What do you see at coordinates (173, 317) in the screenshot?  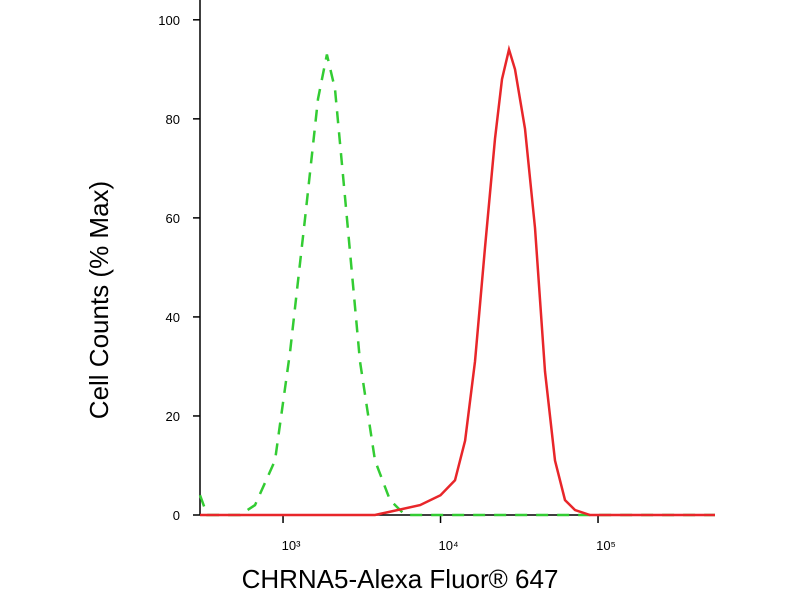 I see `y-tick-label: 40` at bounding box center [173, 317].